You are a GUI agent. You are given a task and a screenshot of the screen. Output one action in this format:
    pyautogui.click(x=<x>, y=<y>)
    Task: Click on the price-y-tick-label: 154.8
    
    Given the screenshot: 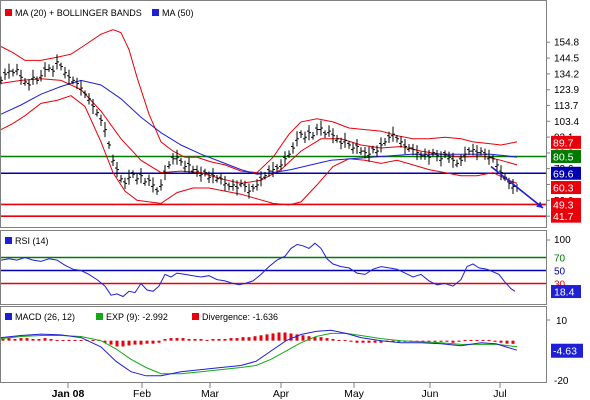 What is the action you would take?
    pyautogui.click(x=566, y=43)
    